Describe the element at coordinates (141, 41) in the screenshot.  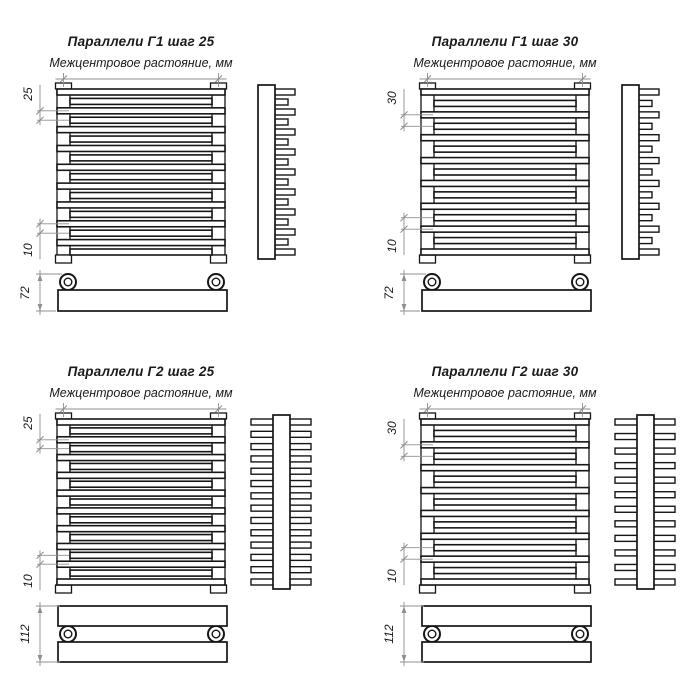
I see `diagram-title: Параллели Г1 шаг 25` at that location.